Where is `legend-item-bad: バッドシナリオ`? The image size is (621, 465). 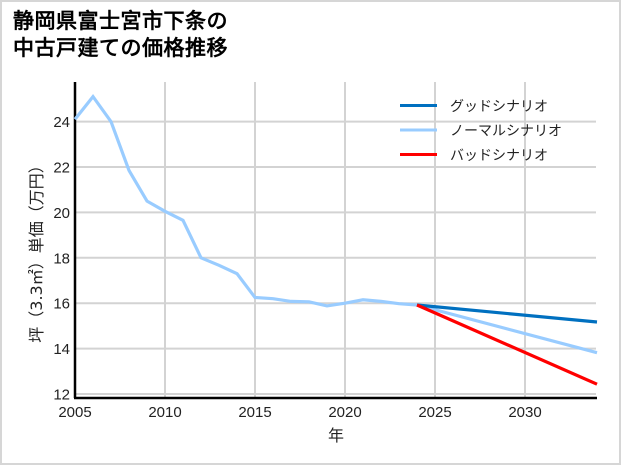
legend-item-bad: バッドシナリオ is located at coordinates (474, 156).